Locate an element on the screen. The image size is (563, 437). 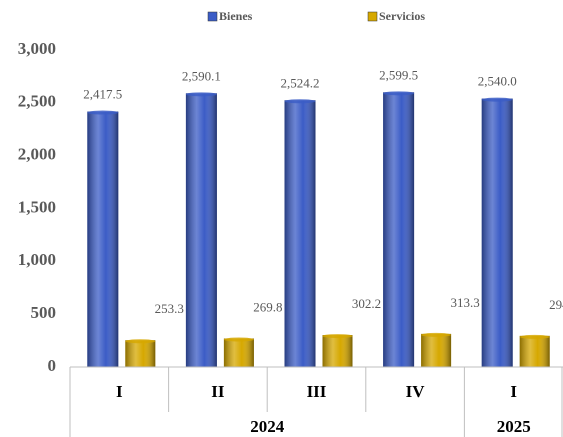
value-label: 302.2 is located at coordinates (366, 303).